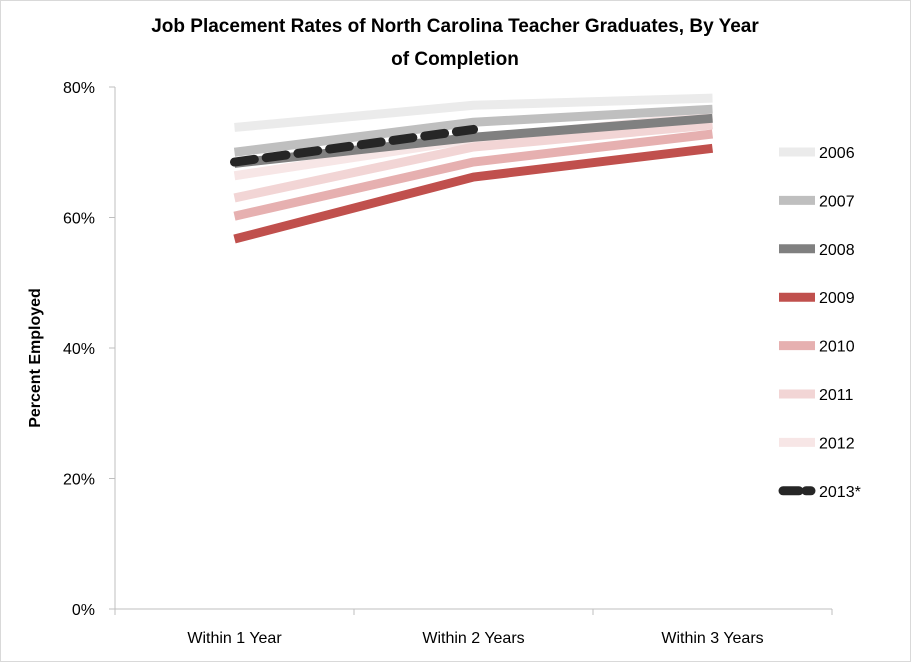 The width and height of the screenshot is (911, 662). I want to click on series-line-2010, so click(473, 175).